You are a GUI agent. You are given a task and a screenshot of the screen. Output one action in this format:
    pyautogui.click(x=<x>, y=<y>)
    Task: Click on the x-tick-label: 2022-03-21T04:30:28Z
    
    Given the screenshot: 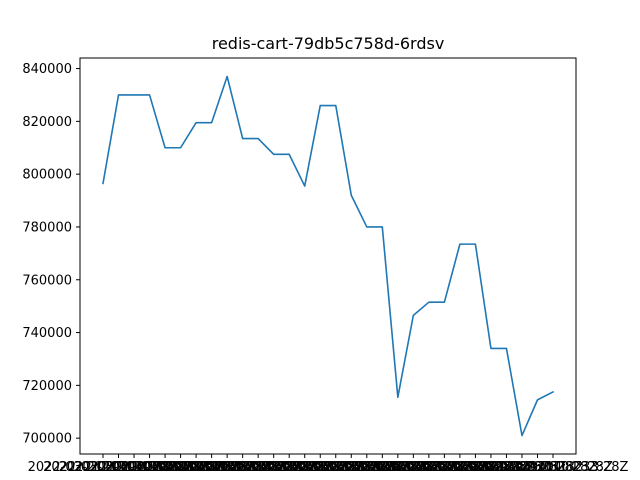 What is the action you would take?
    pyautogui.click(x=506, y=467)
    